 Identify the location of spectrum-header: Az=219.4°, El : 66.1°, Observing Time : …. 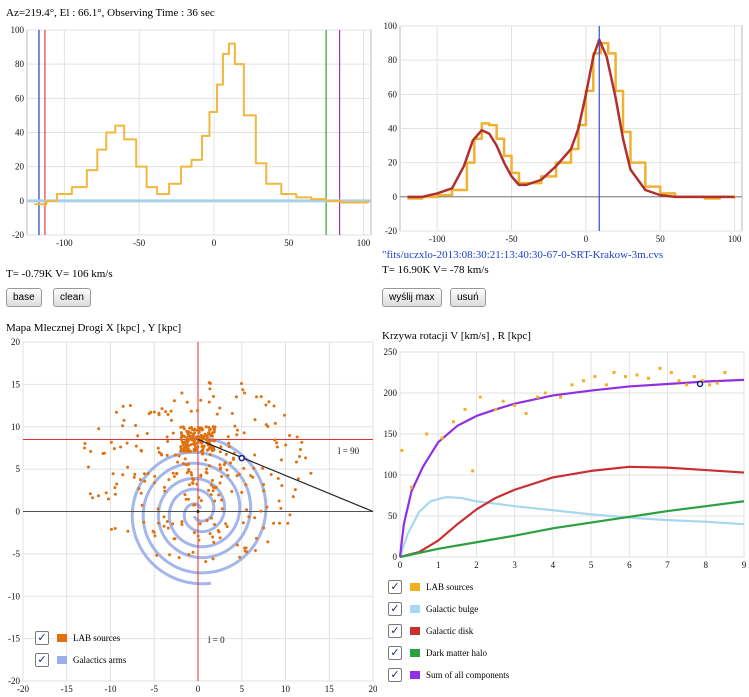
(110, 13).